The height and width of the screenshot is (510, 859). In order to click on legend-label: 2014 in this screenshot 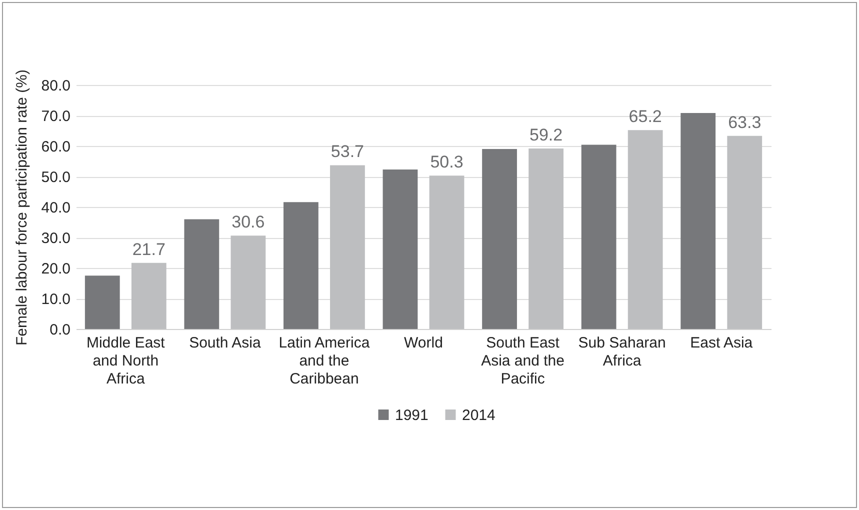, I will do `click(479, 415)`.